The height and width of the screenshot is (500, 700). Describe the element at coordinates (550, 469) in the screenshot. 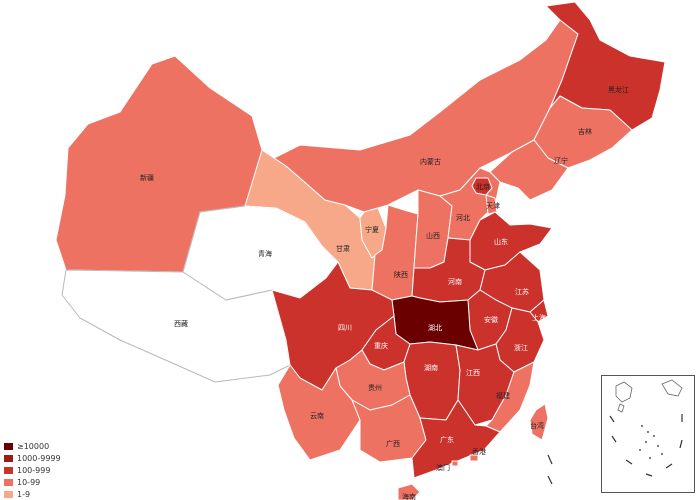

I see `nine-dash-line` at that location.